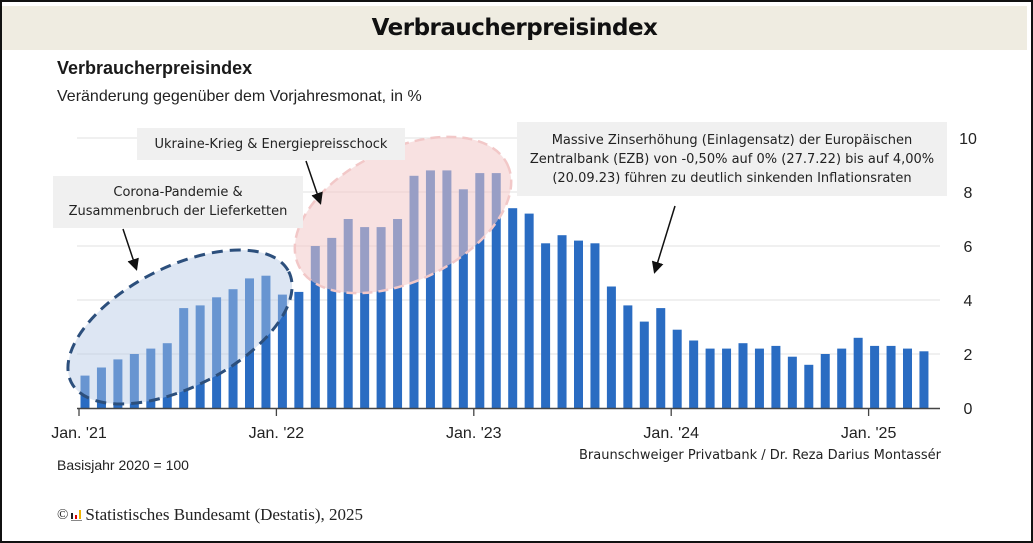 The height and width of the screenshot is (543, 1033). I want to click on annotation-line: Ukraine-Krieg & Energiepreisschock, so click(271, 144).